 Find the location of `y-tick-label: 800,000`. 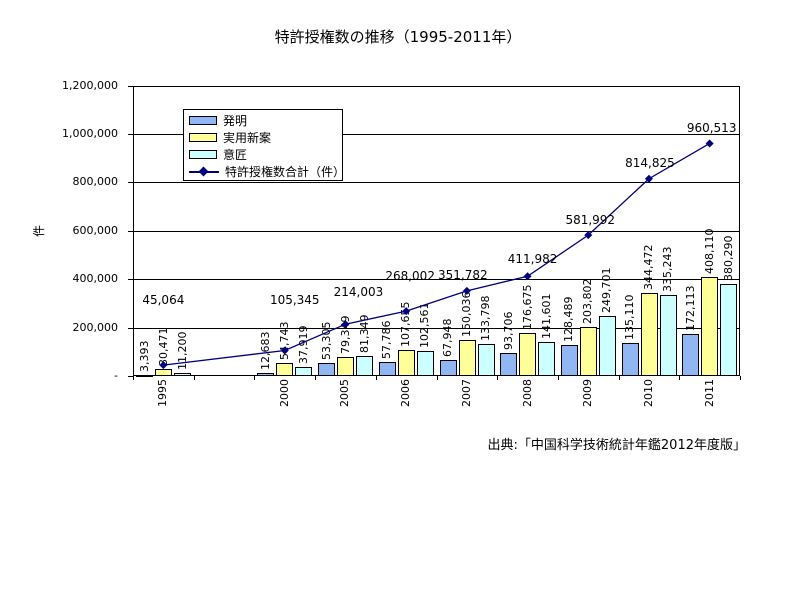

y-tick-label: 800,000 is located at coordinates (95, 182).